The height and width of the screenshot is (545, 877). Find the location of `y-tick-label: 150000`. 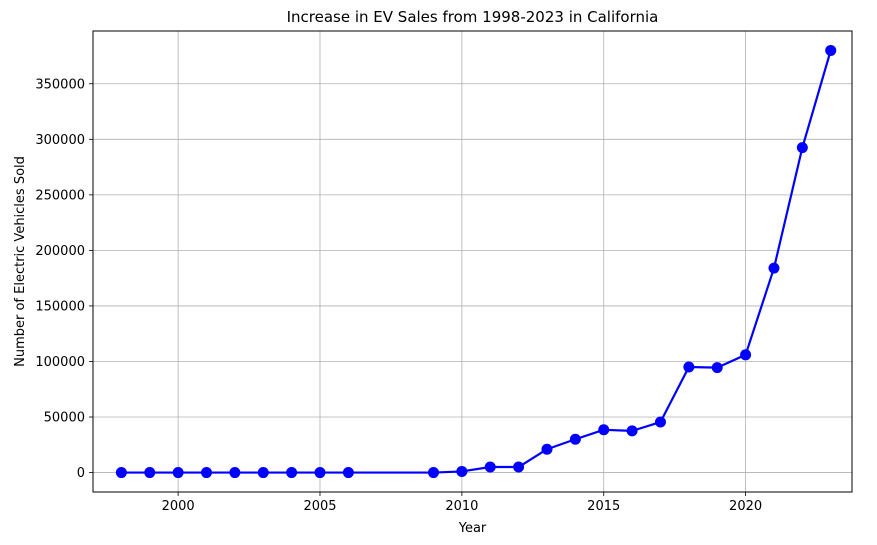

y-tick-label: 150000 is located at coordinates (60, 306).